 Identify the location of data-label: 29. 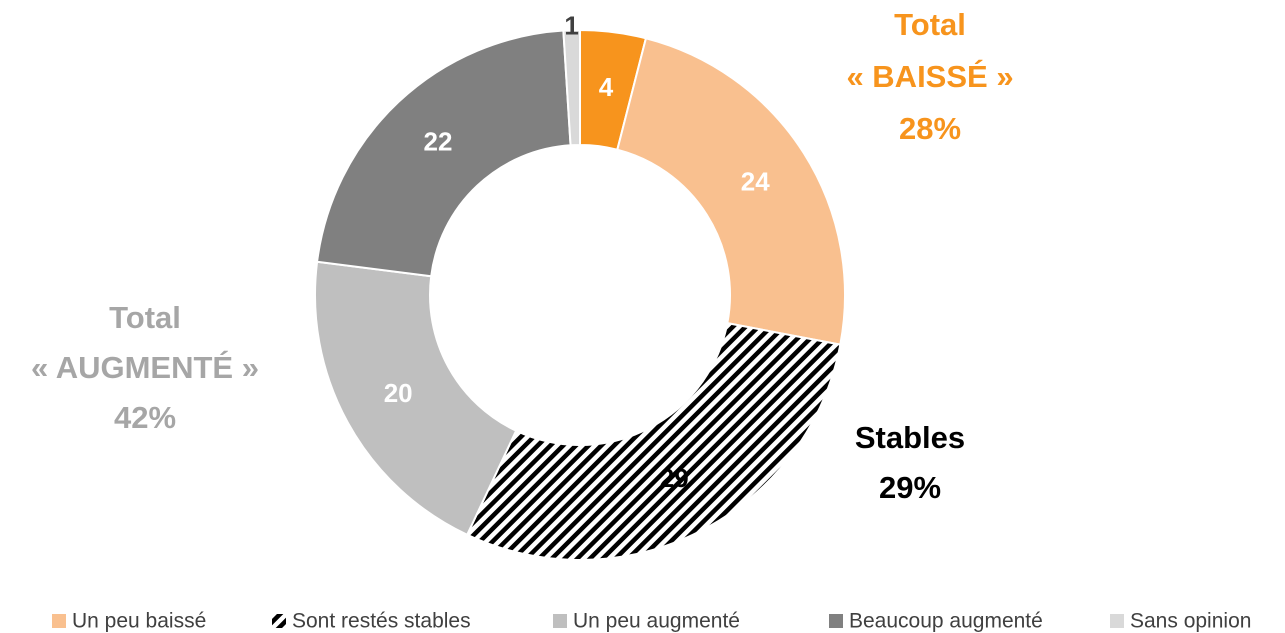
(674, 478).